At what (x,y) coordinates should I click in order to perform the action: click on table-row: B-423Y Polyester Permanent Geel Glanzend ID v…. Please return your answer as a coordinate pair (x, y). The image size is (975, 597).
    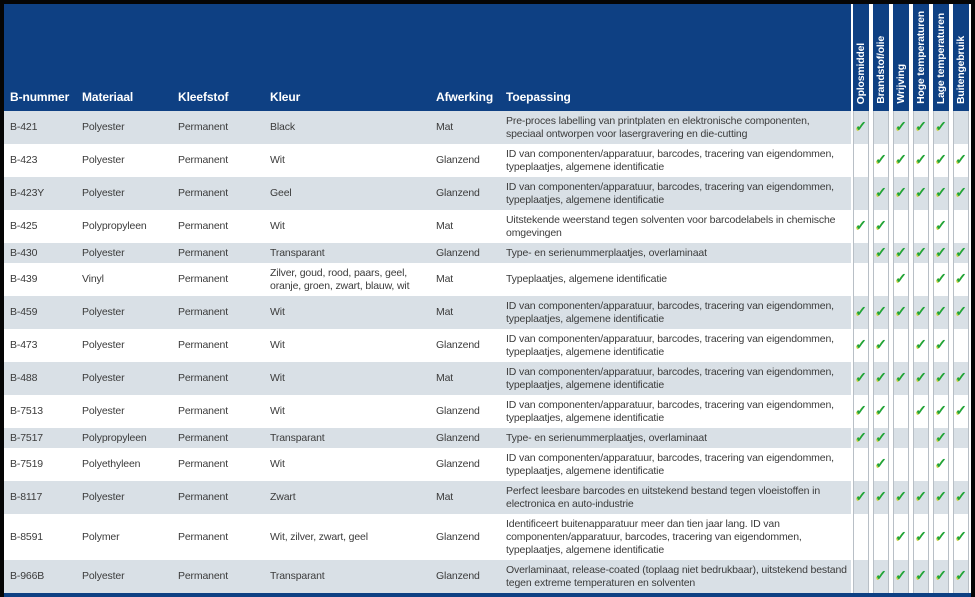
    Looking at the image, I should click on (487, 193).